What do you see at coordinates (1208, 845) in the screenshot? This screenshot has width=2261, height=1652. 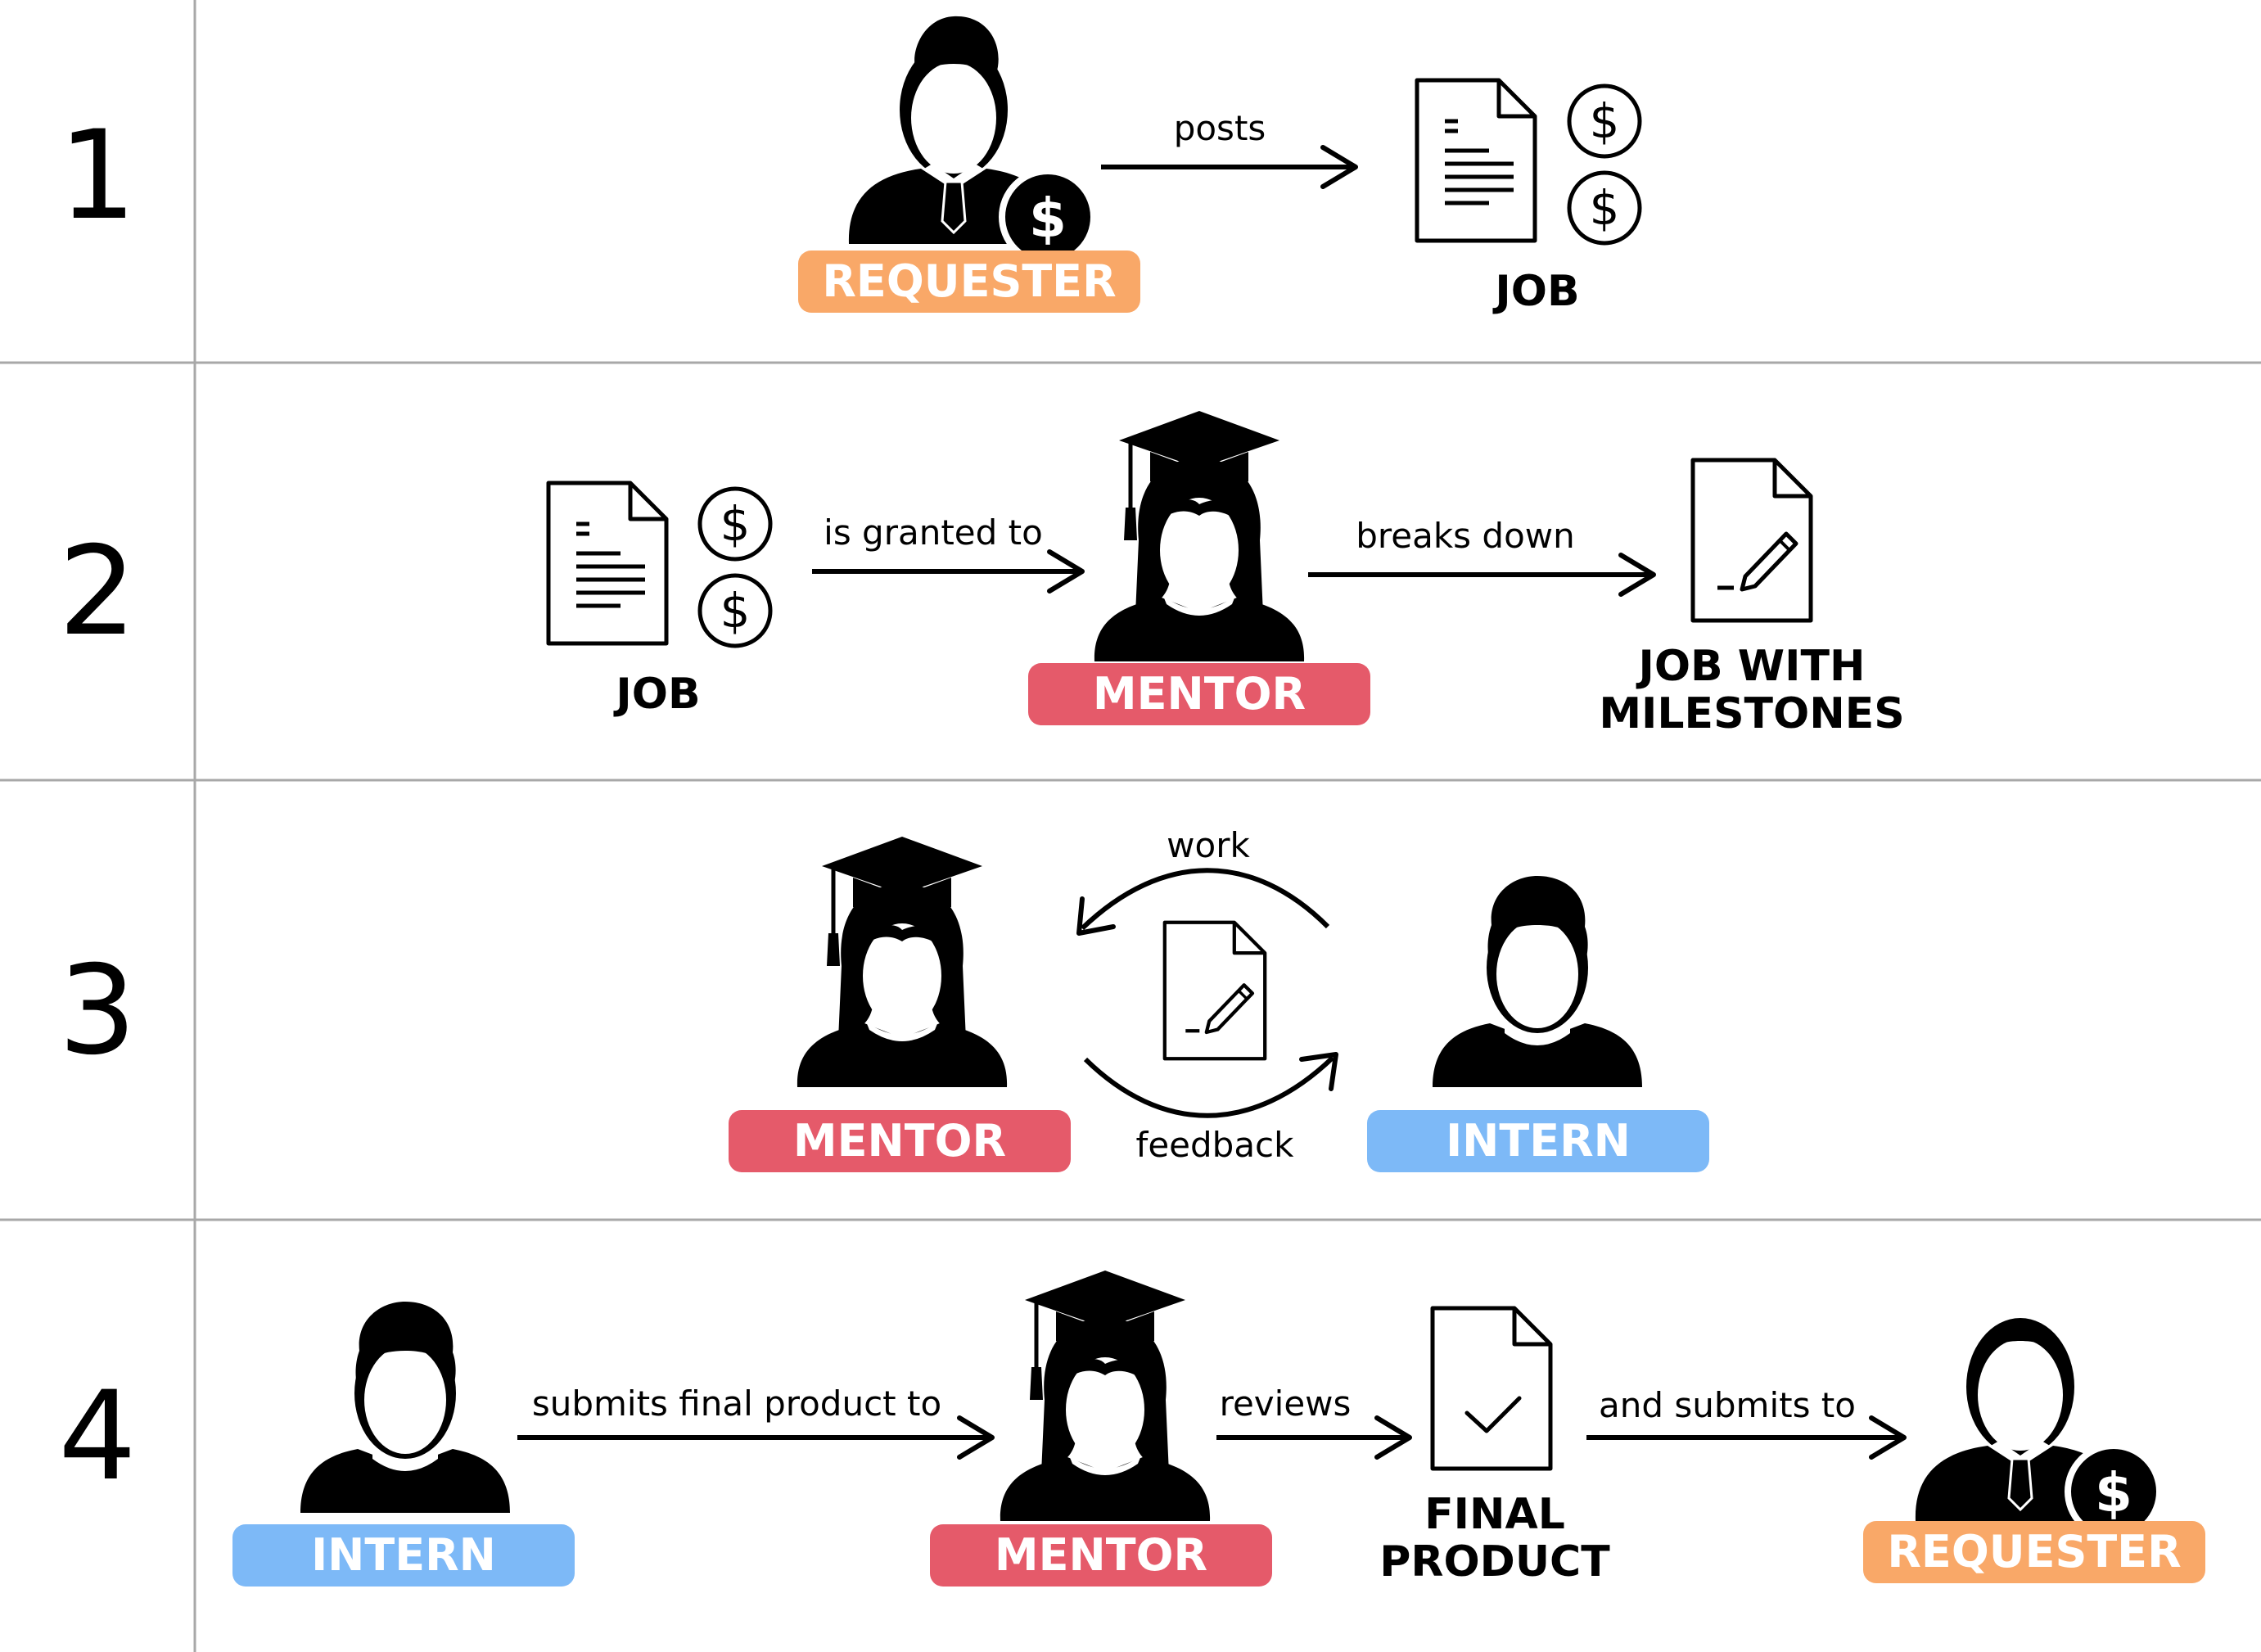 I see `edge-label-work: work` at bounding box center [1208, 845].